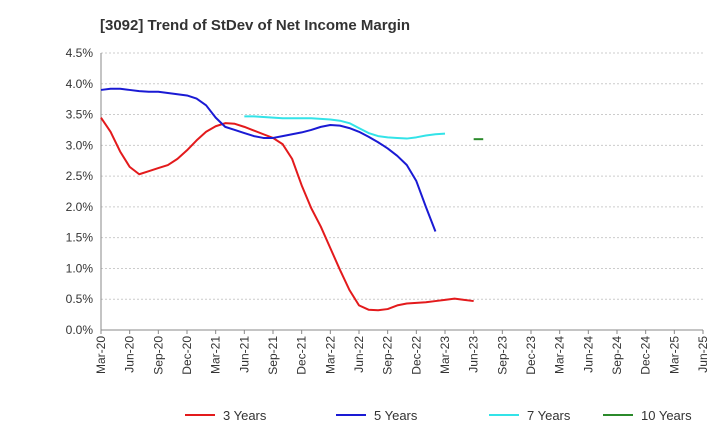 The image size is (720, 440). What do you see at coordinates (438, 415) in the screenshot?
I see `legend: 3 Years 5 Years 7 Years 10 Years` at bounding box center [438, 415].